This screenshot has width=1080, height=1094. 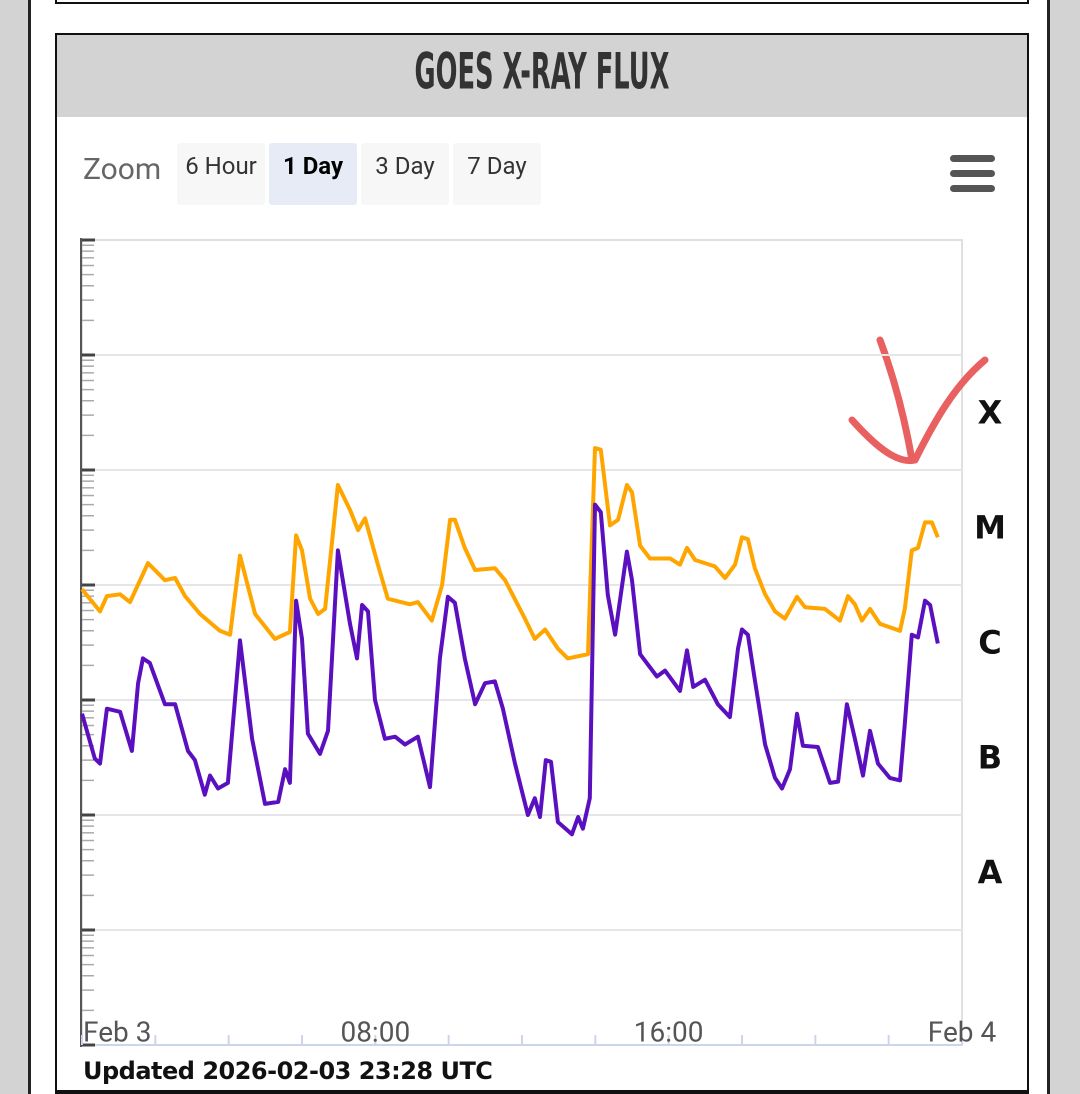 I want to click on zoom-button: 1 Day, so click(x=313, y=174).